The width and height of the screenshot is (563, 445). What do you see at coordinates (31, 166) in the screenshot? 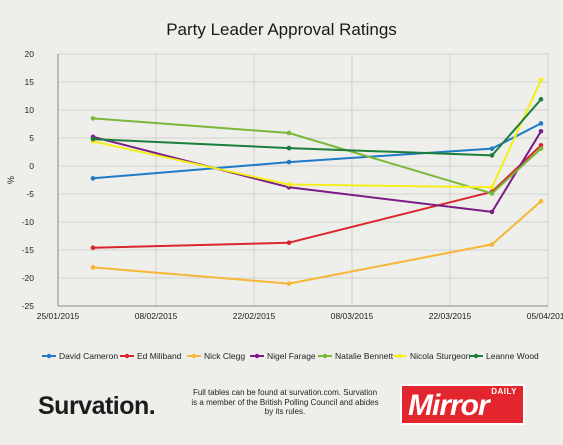
I see `y-tick-label: 0` at bounding box center [31, 166].